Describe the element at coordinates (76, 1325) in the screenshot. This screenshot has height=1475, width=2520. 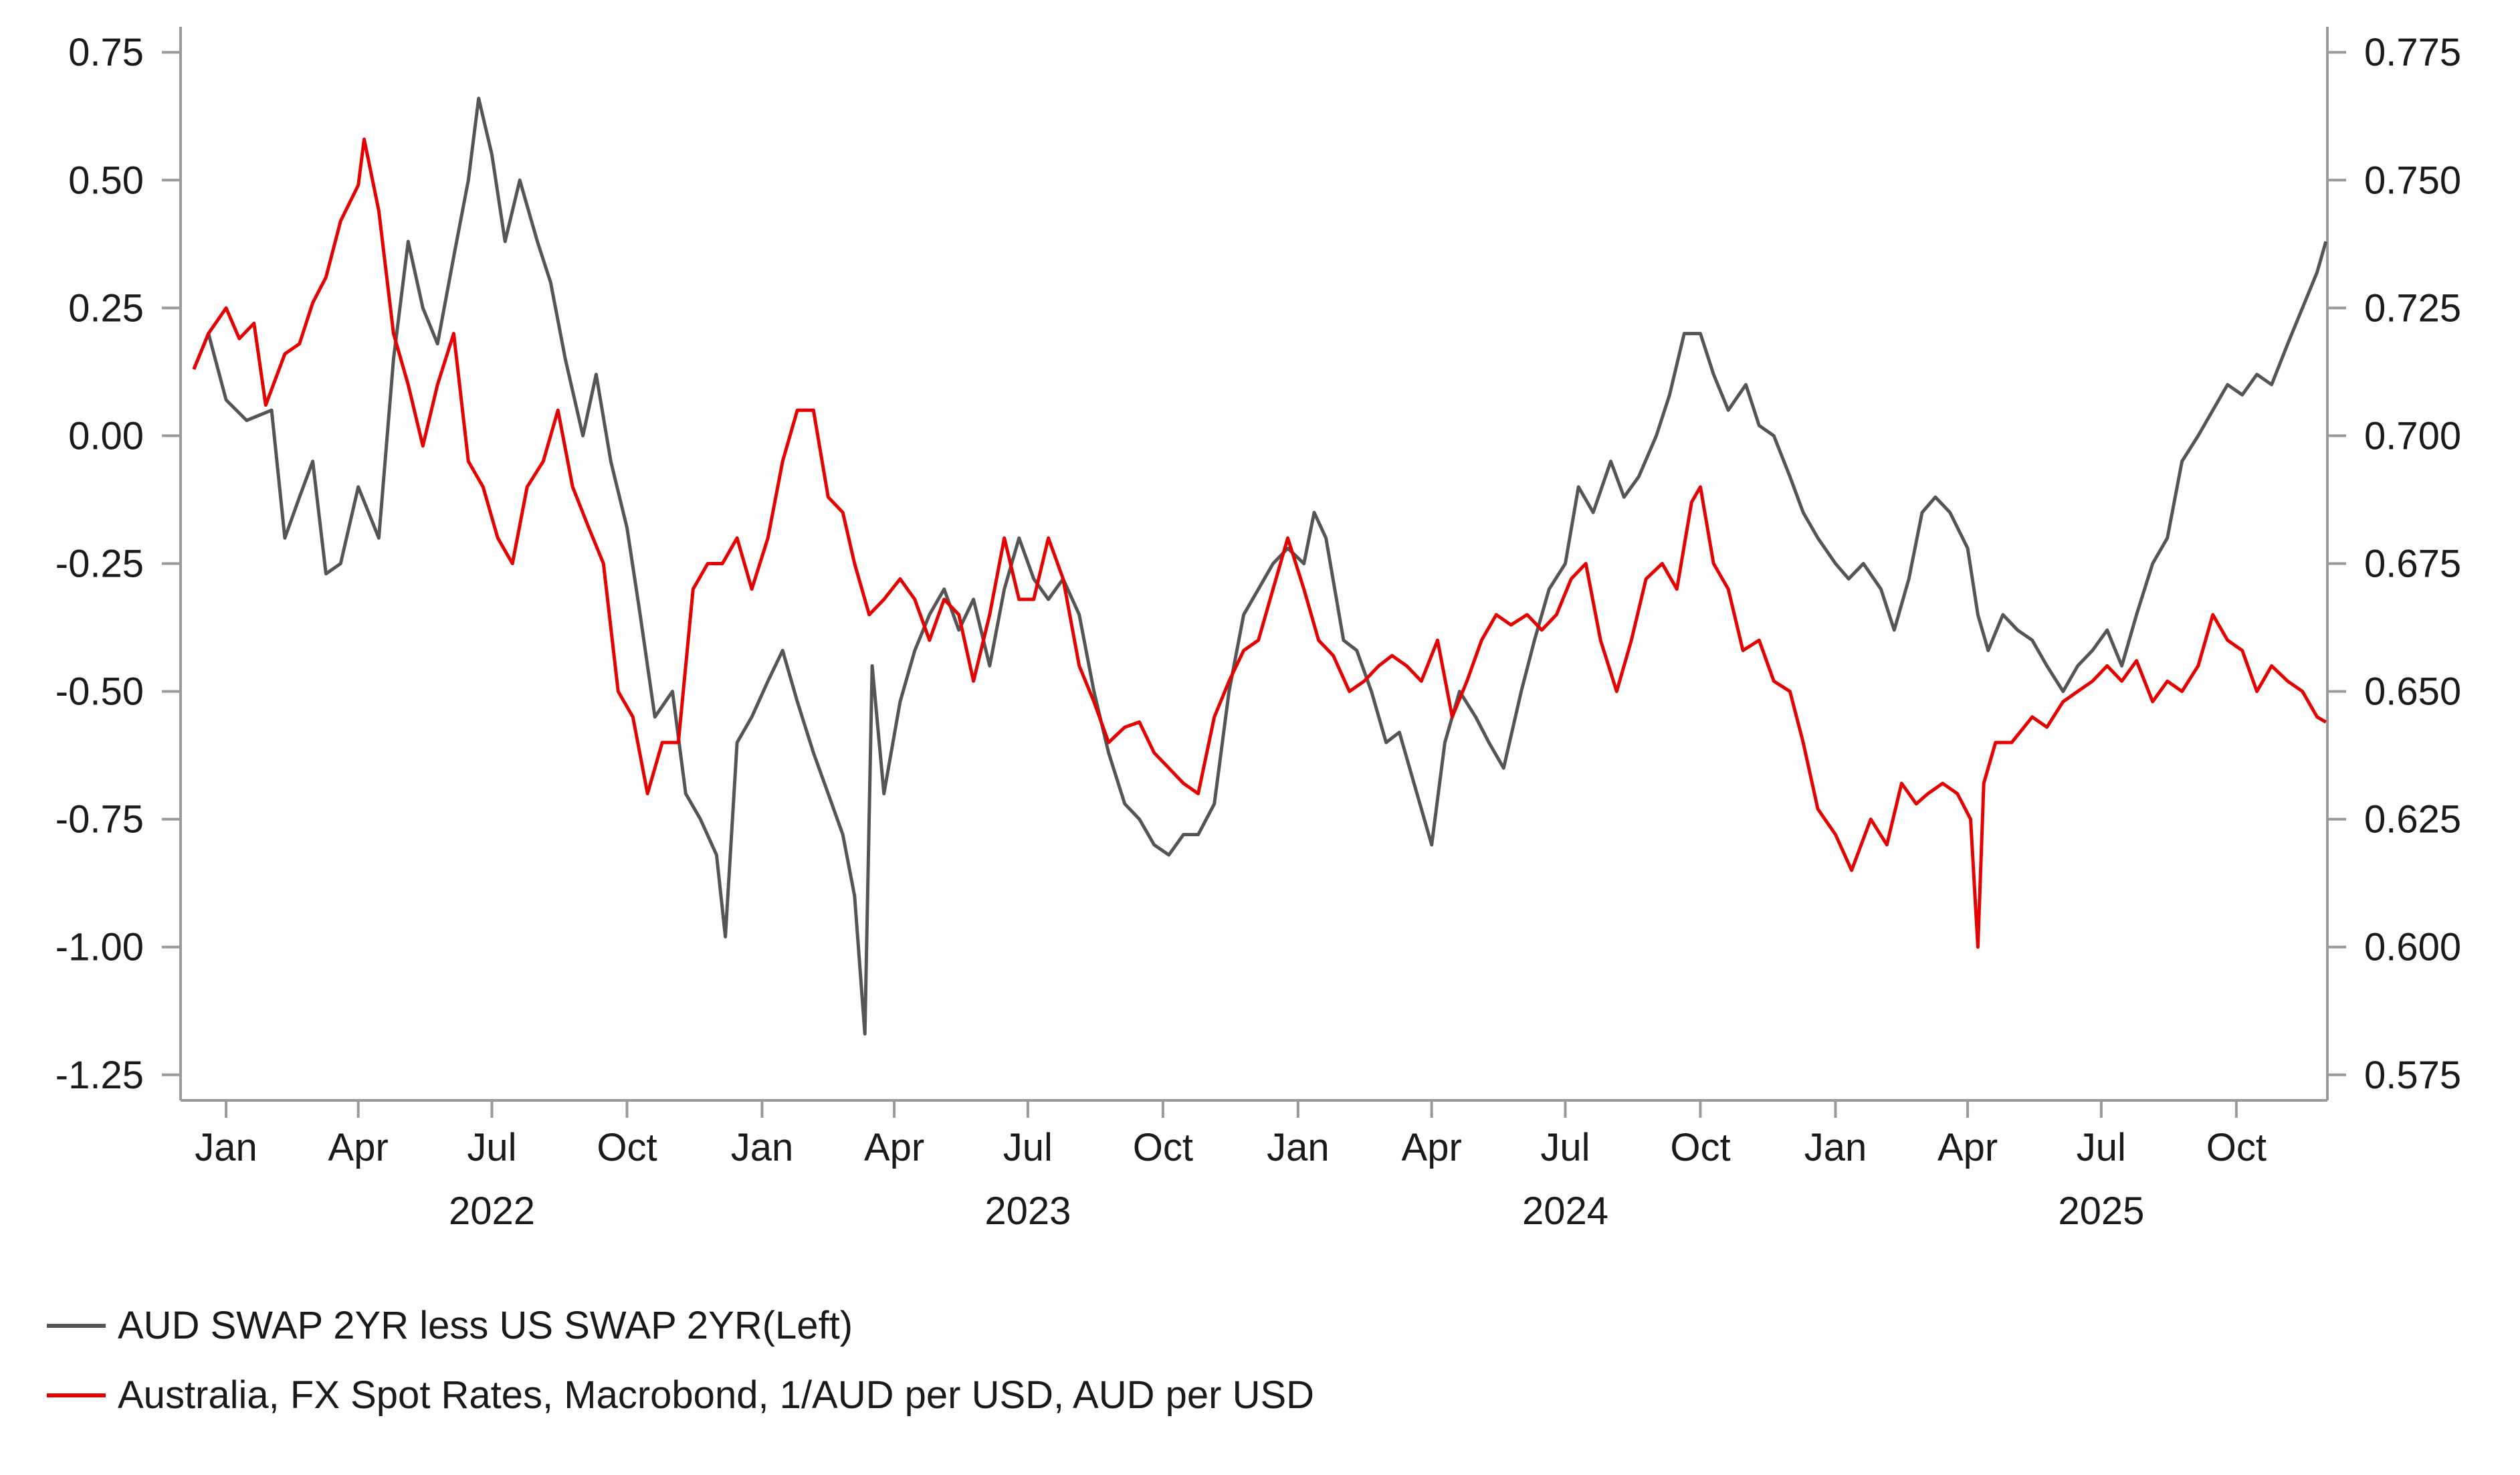
I see `legend-swatch-spread` at that location.